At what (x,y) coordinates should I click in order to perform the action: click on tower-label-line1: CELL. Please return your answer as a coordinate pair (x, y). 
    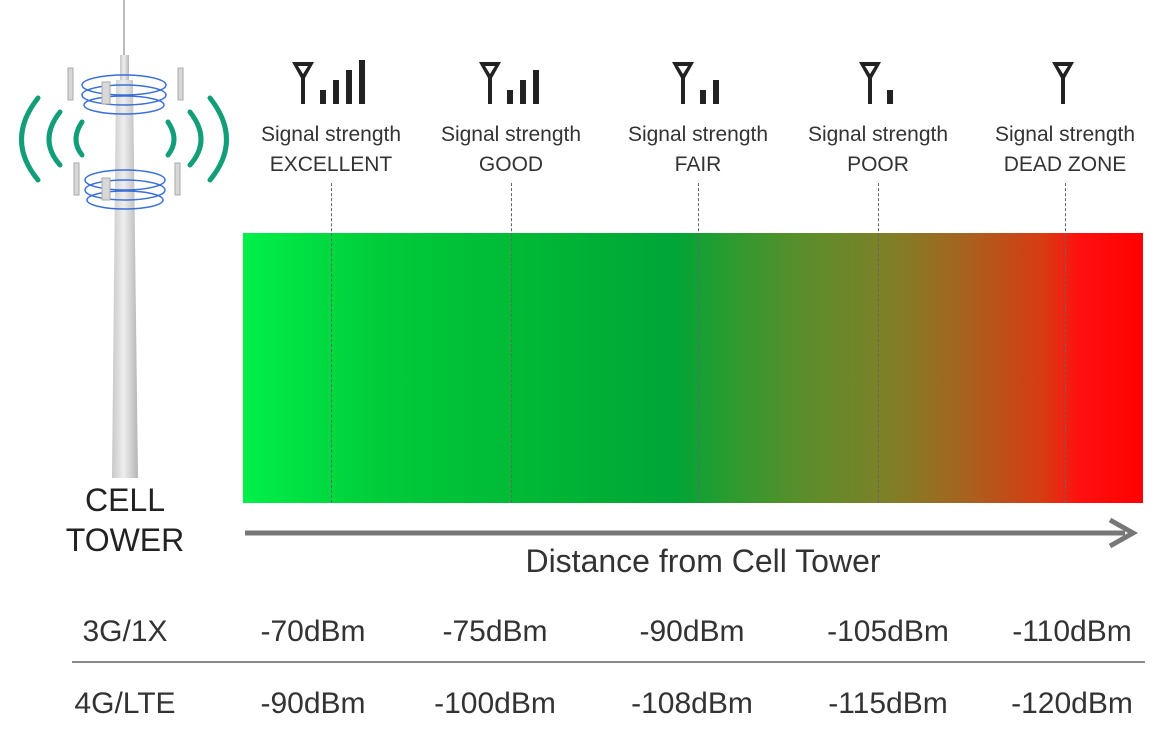
    Looking at the image, I should click on (125, 500).